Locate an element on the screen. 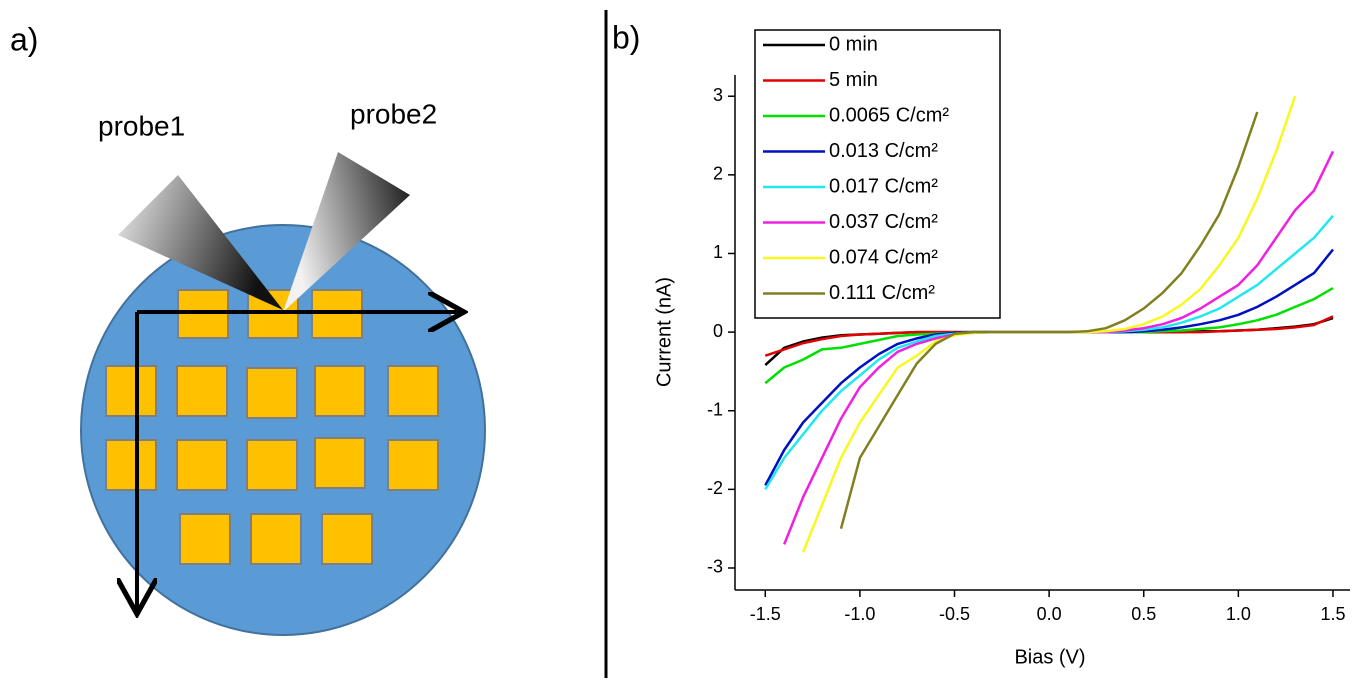 The height and width of the screenshot is (683, 1372). y-tick-label: 2 is located at coordinates (718, 174).